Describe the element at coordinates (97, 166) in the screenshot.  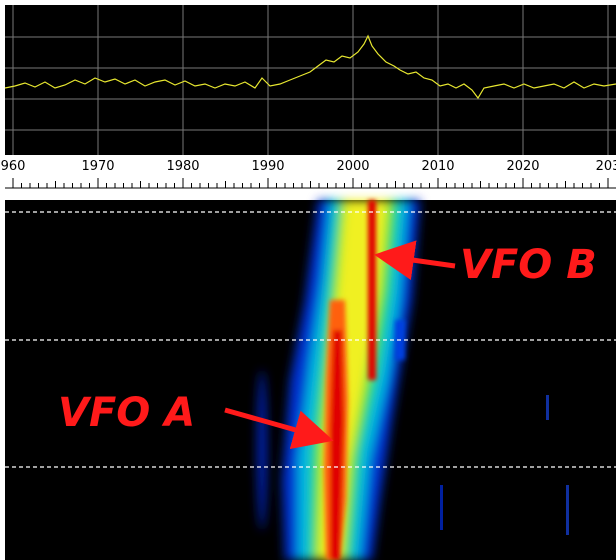
I see `scale-label: 1970` at that location.